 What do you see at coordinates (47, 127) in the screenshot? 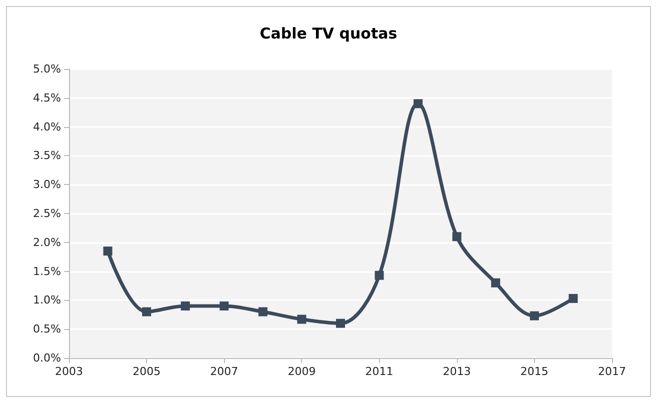
I see `y-tick-label: 4.0%` at bounding box center [47, 127].